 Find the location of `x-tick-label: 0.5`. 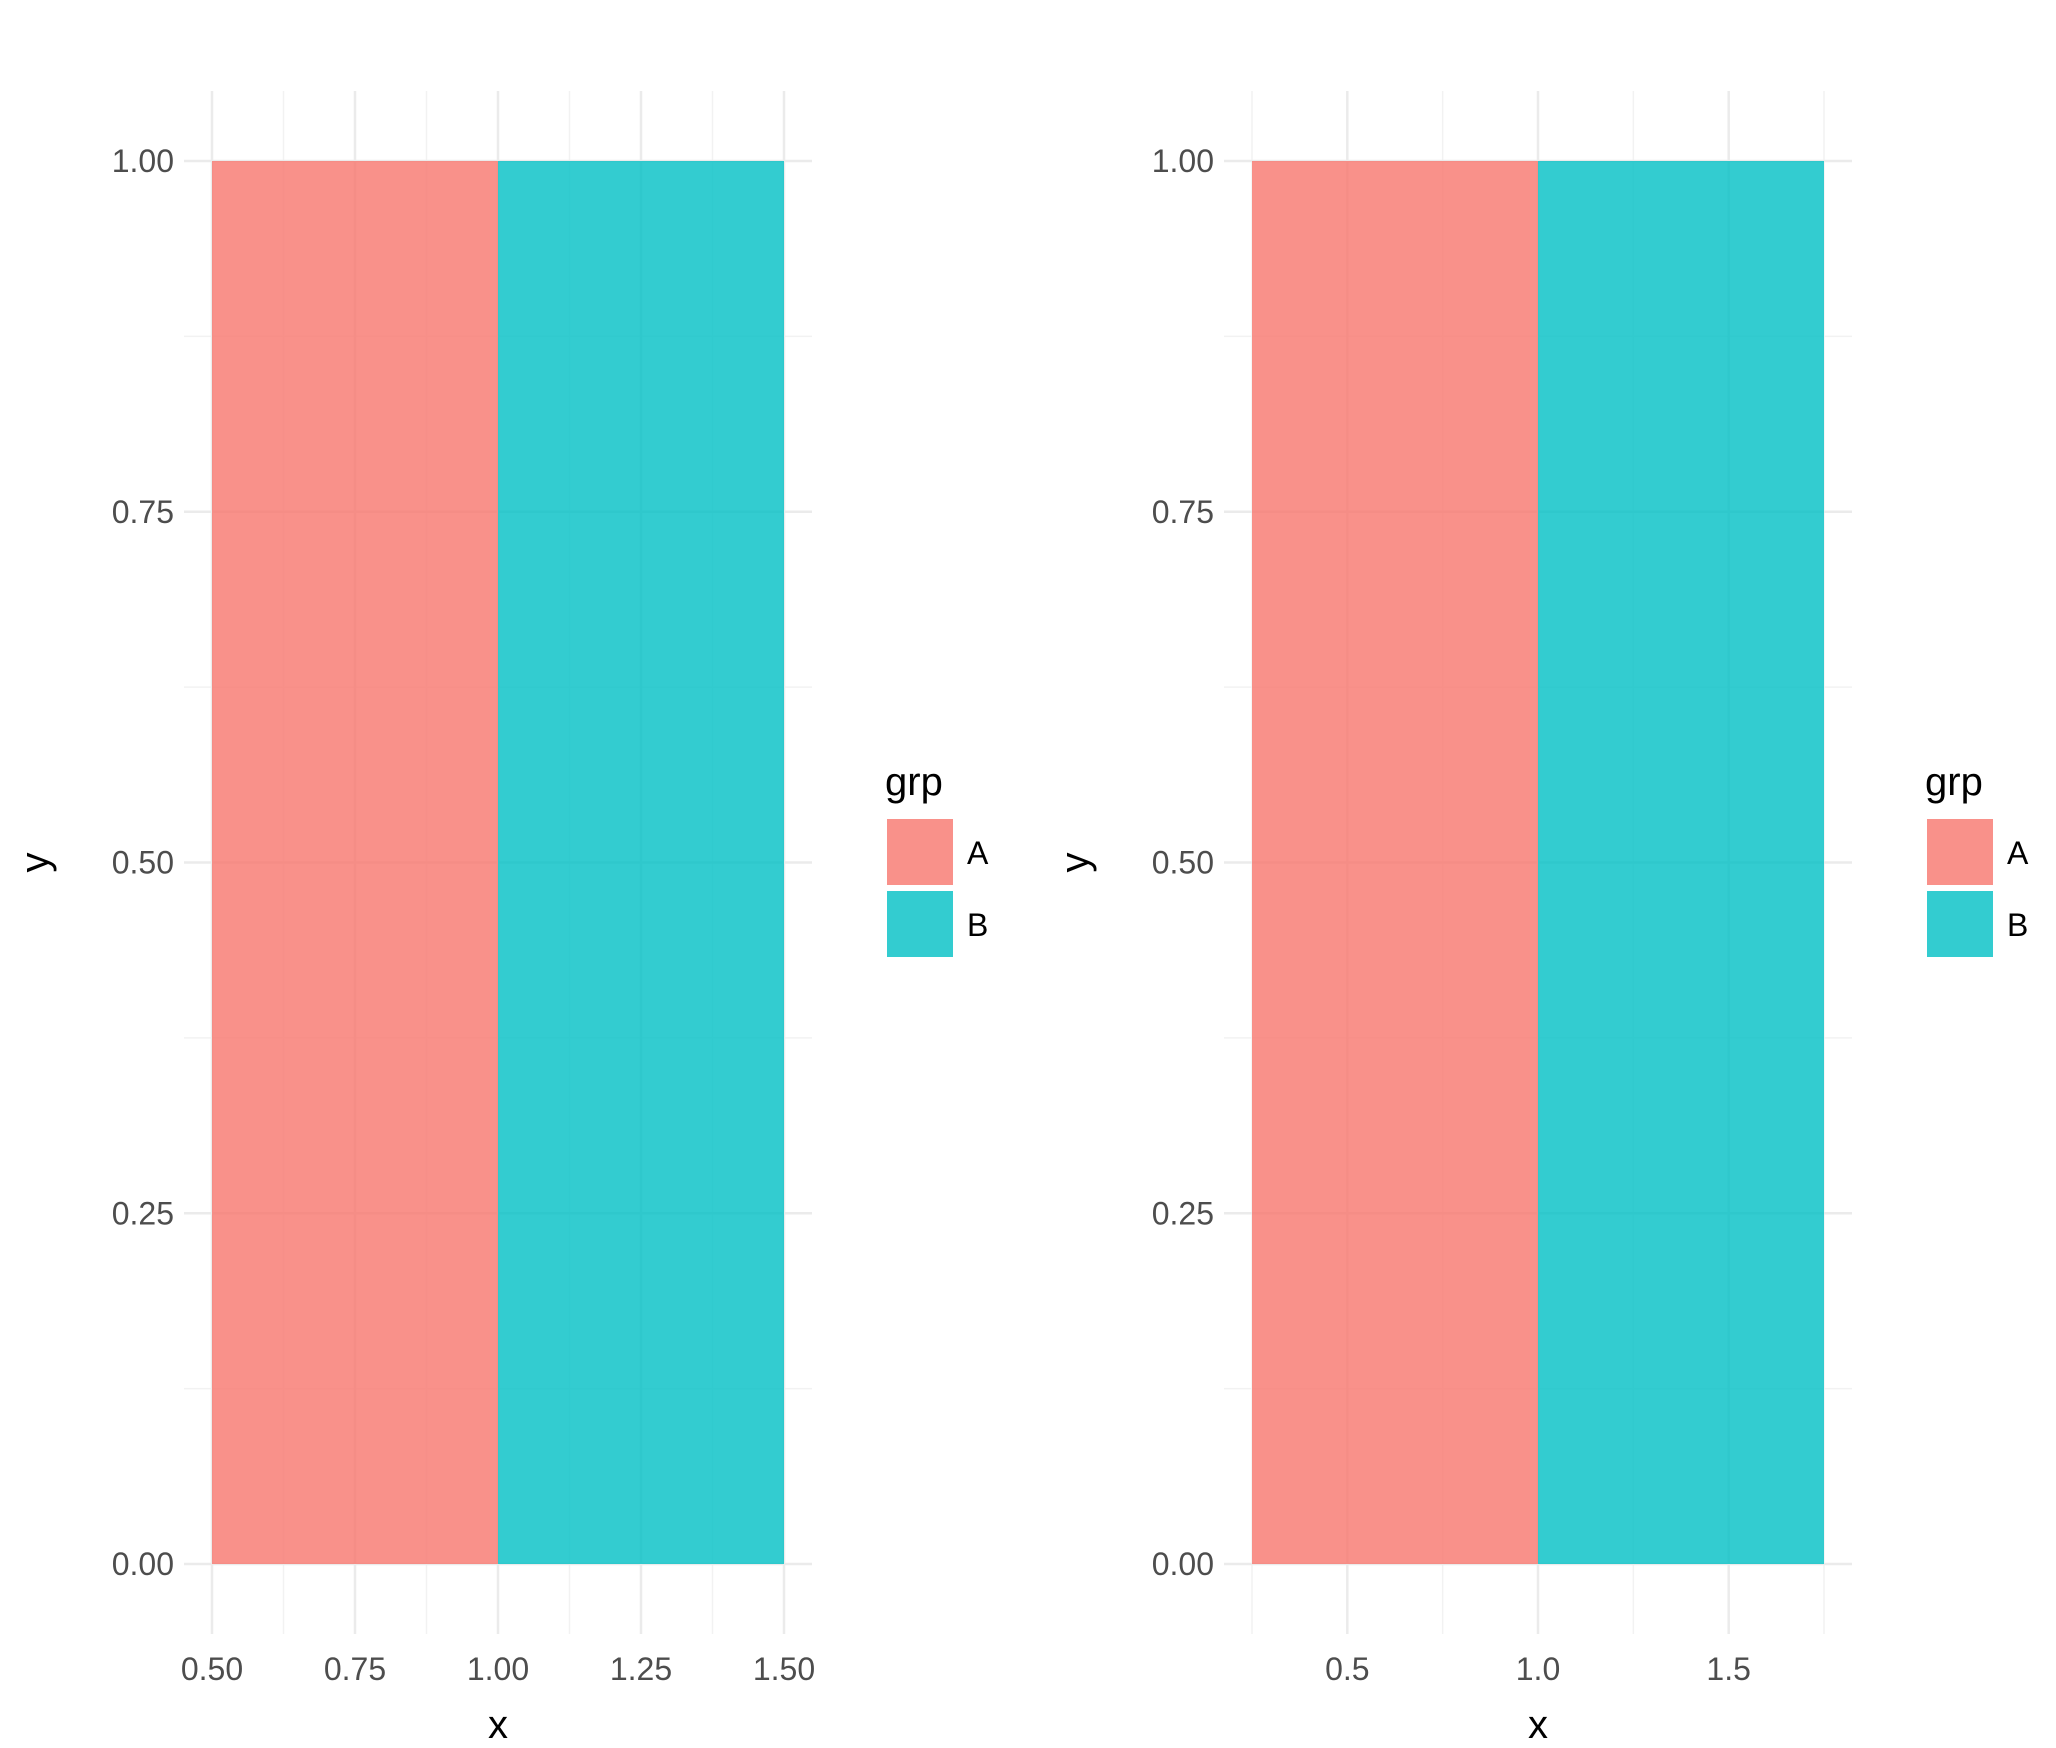

x-tick-label: 0.5 is located at coordinates (1347, 1669).